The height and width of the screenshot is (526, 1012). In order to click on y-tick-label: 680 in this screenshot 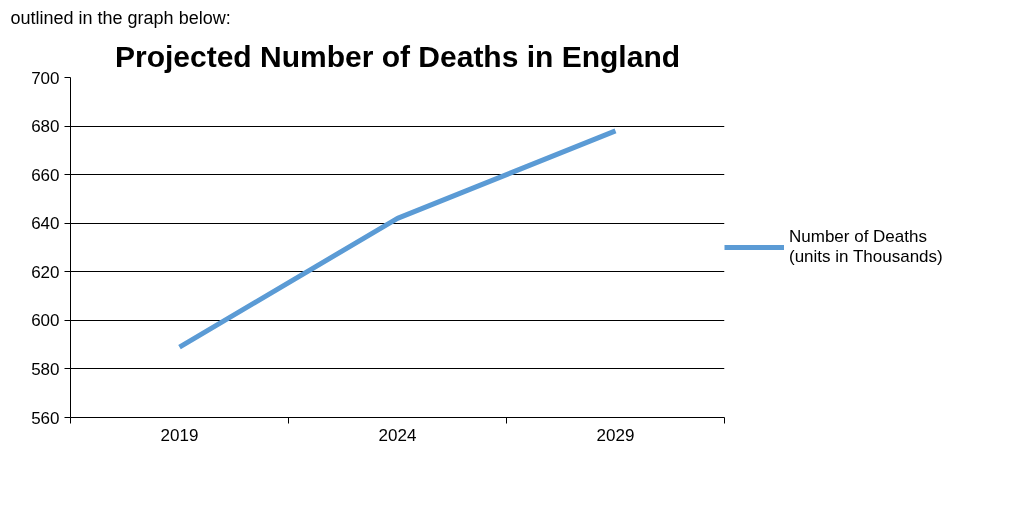, I will do `click(45, 127)`.